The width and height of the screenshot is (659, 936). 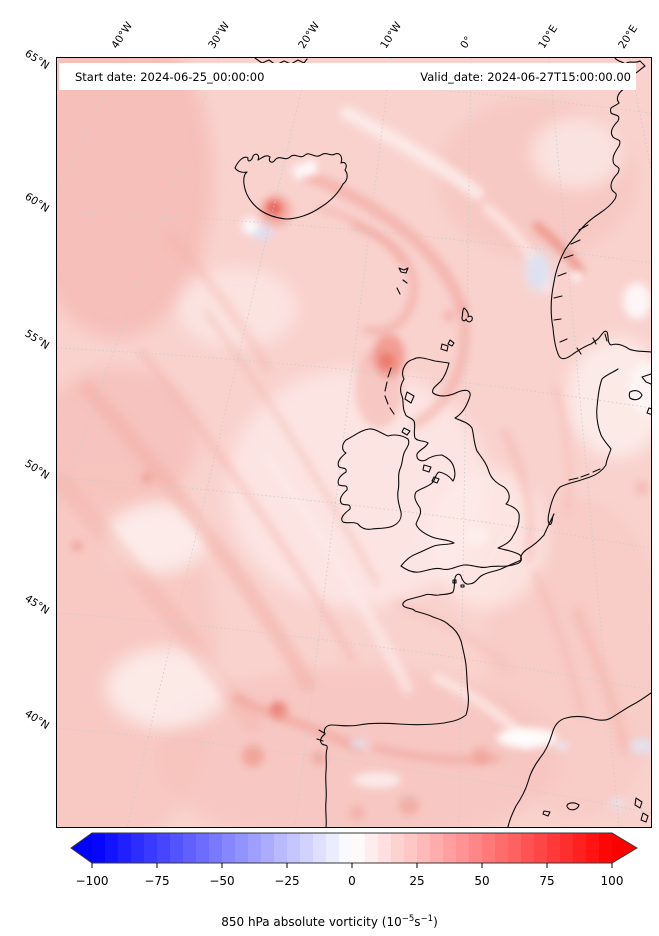 I want to click on colorbar-label-sup-exp: −5, so click(x=408, y=919).